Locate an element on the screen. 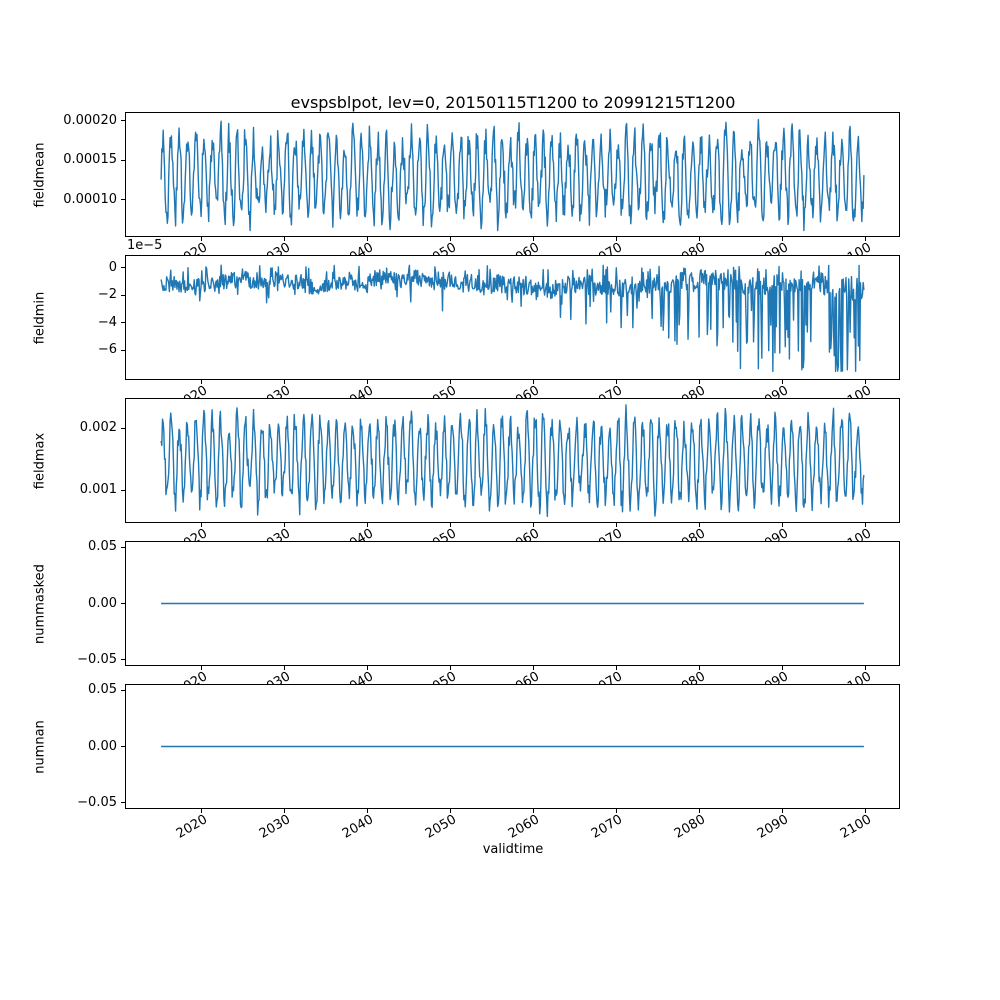  y-tick-label: −6 is located at coordinates (107, 350).